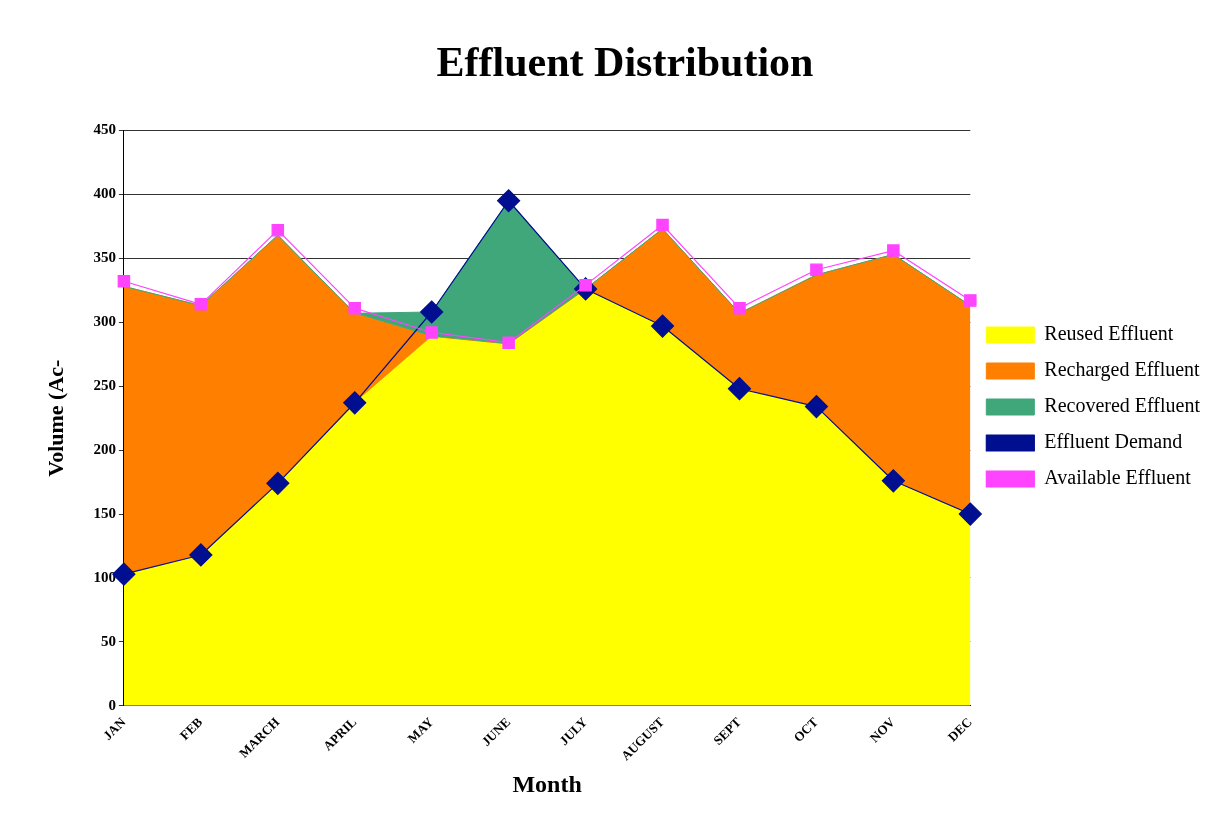 The height and width of the screenshot is (814, 1220). Describe the element at coordinates (1122, 405) in the screenshot. I see `legend-label: Recovered Effluent` at that location.